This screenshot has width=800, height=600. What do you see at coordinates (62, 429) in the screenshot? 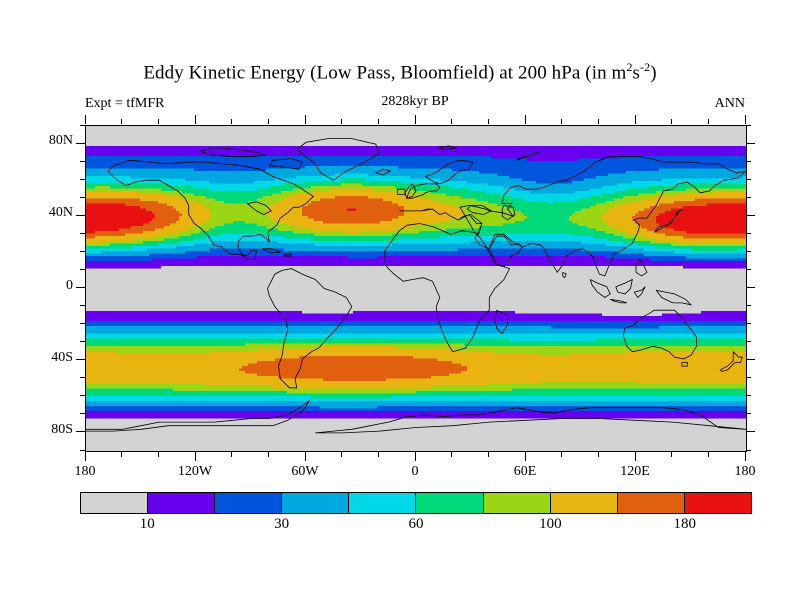
I see `y-axis-label: 80S` at bounding box center [62, 429].